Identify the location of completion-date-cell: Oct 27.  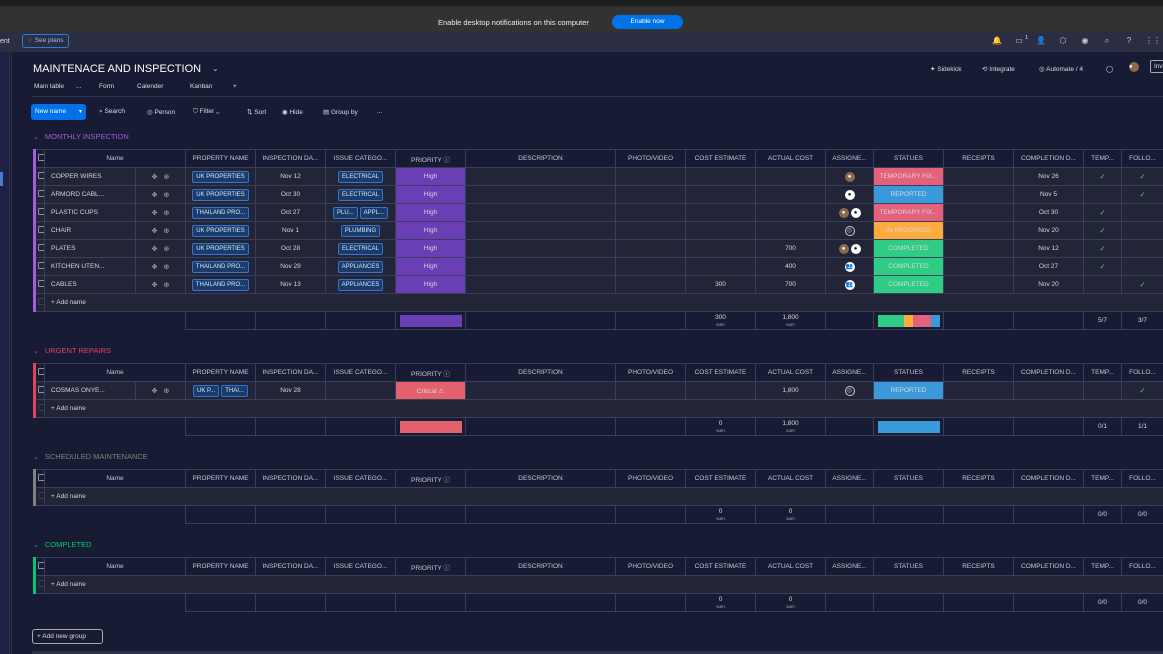
(1048, 266).